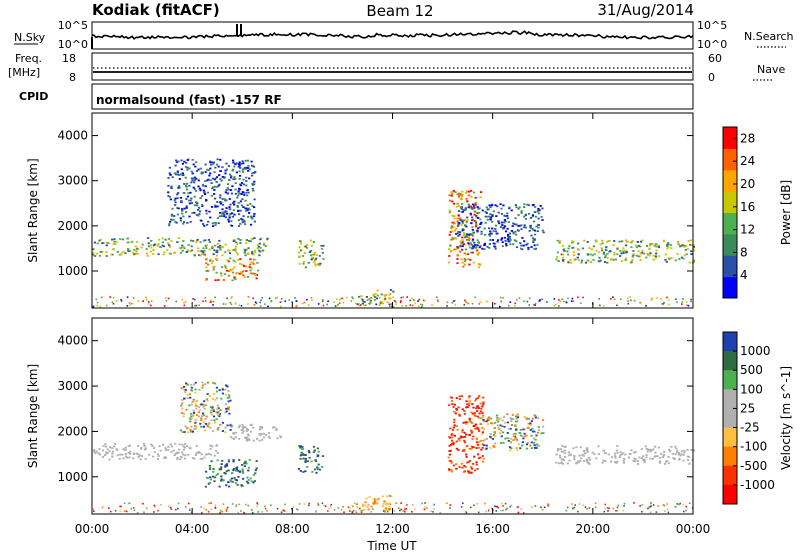 Image resolution: width=800 pixels, height=554 pixels. I want to click on colorbar-tick-label: 24, so click(747, 161).